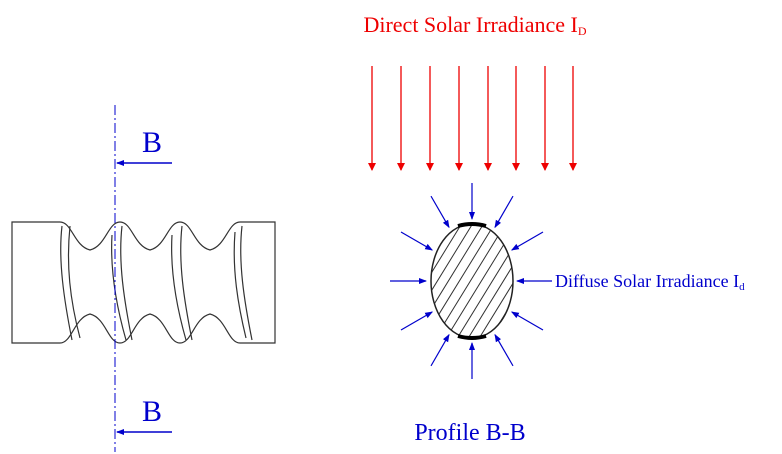 This screenshot has height=454, width=782. I want to click on diffuse-label: Diffuse Solar Irradiance Id, so click(650, 282).